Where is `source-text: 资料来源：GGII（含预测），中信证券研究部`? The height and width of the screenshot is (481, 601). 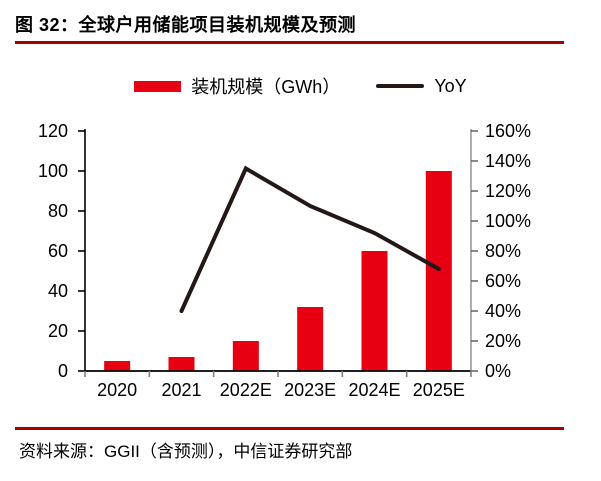
source-text: 资料来源：GGII（含预测），中信证券研究部 is located at coordinates (186, 451).